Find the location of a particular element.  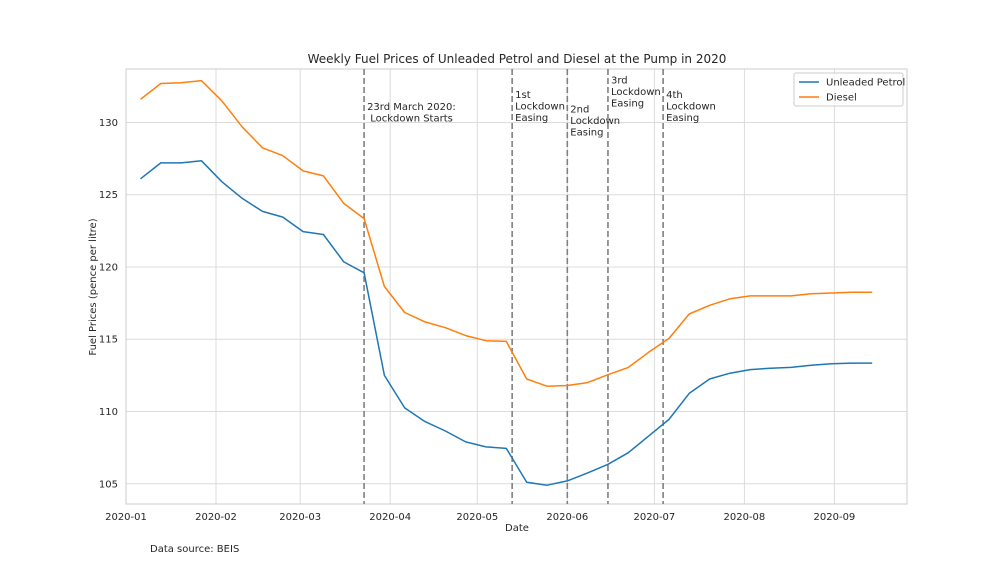

event-label: 1st is located at coordinates (523, 95).